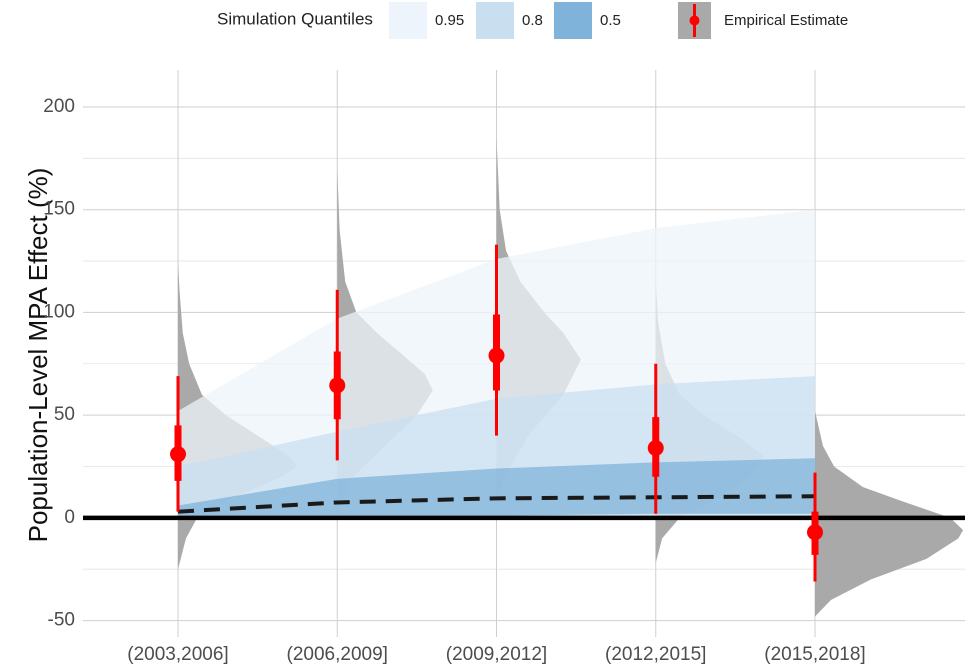 The width and height of the screenshot is (965, 669). Describe the element at coordinates (655, 654) in the screenshot. I see `x-tick-label: (2012,2015]` at that location.